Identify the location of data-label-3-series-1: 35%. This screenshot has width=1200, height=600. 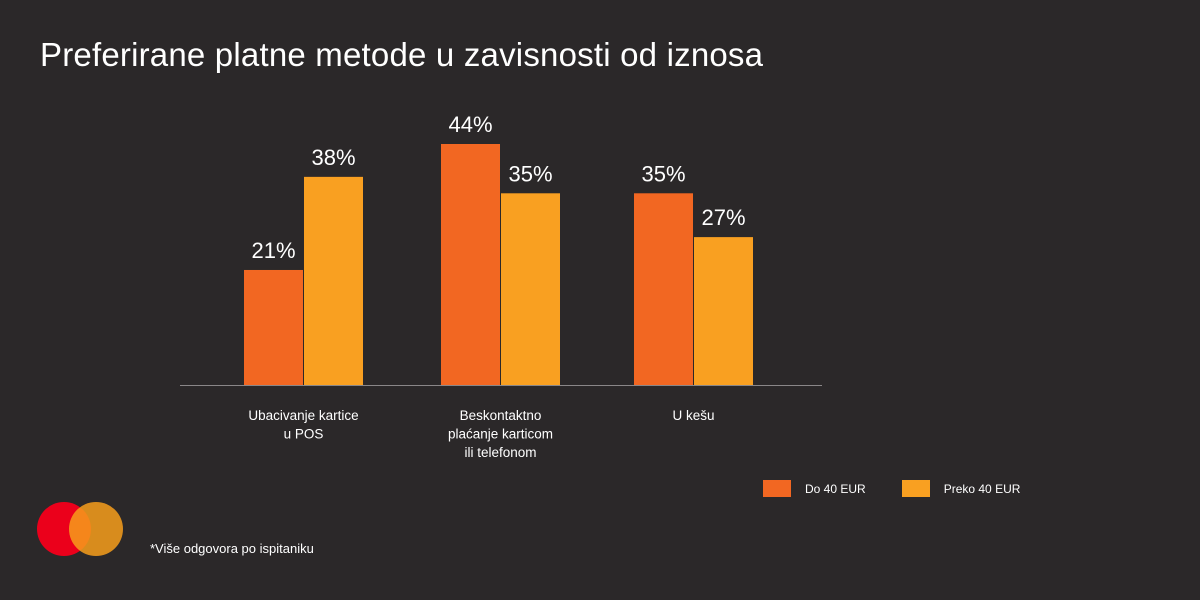
(663, 173).